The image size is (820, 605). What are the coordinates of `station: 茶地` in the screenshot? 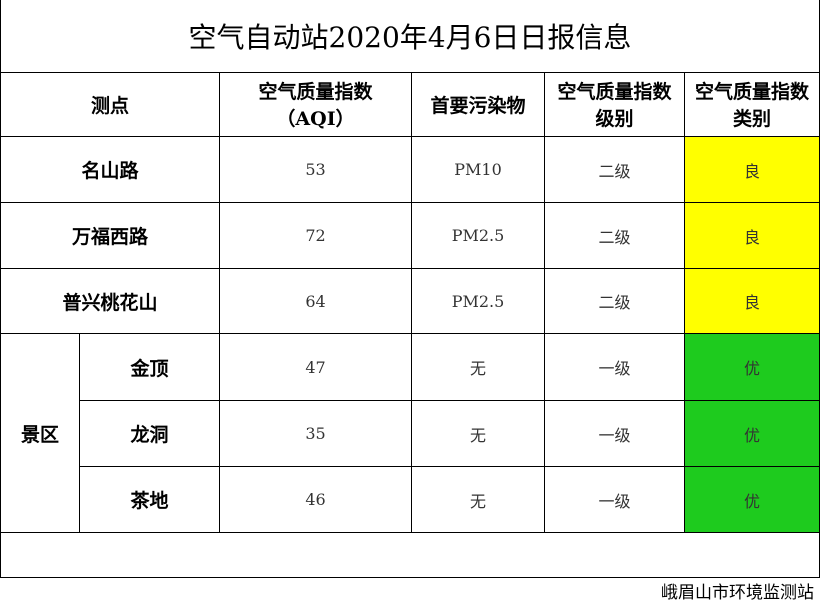 It's located at (150, 500).